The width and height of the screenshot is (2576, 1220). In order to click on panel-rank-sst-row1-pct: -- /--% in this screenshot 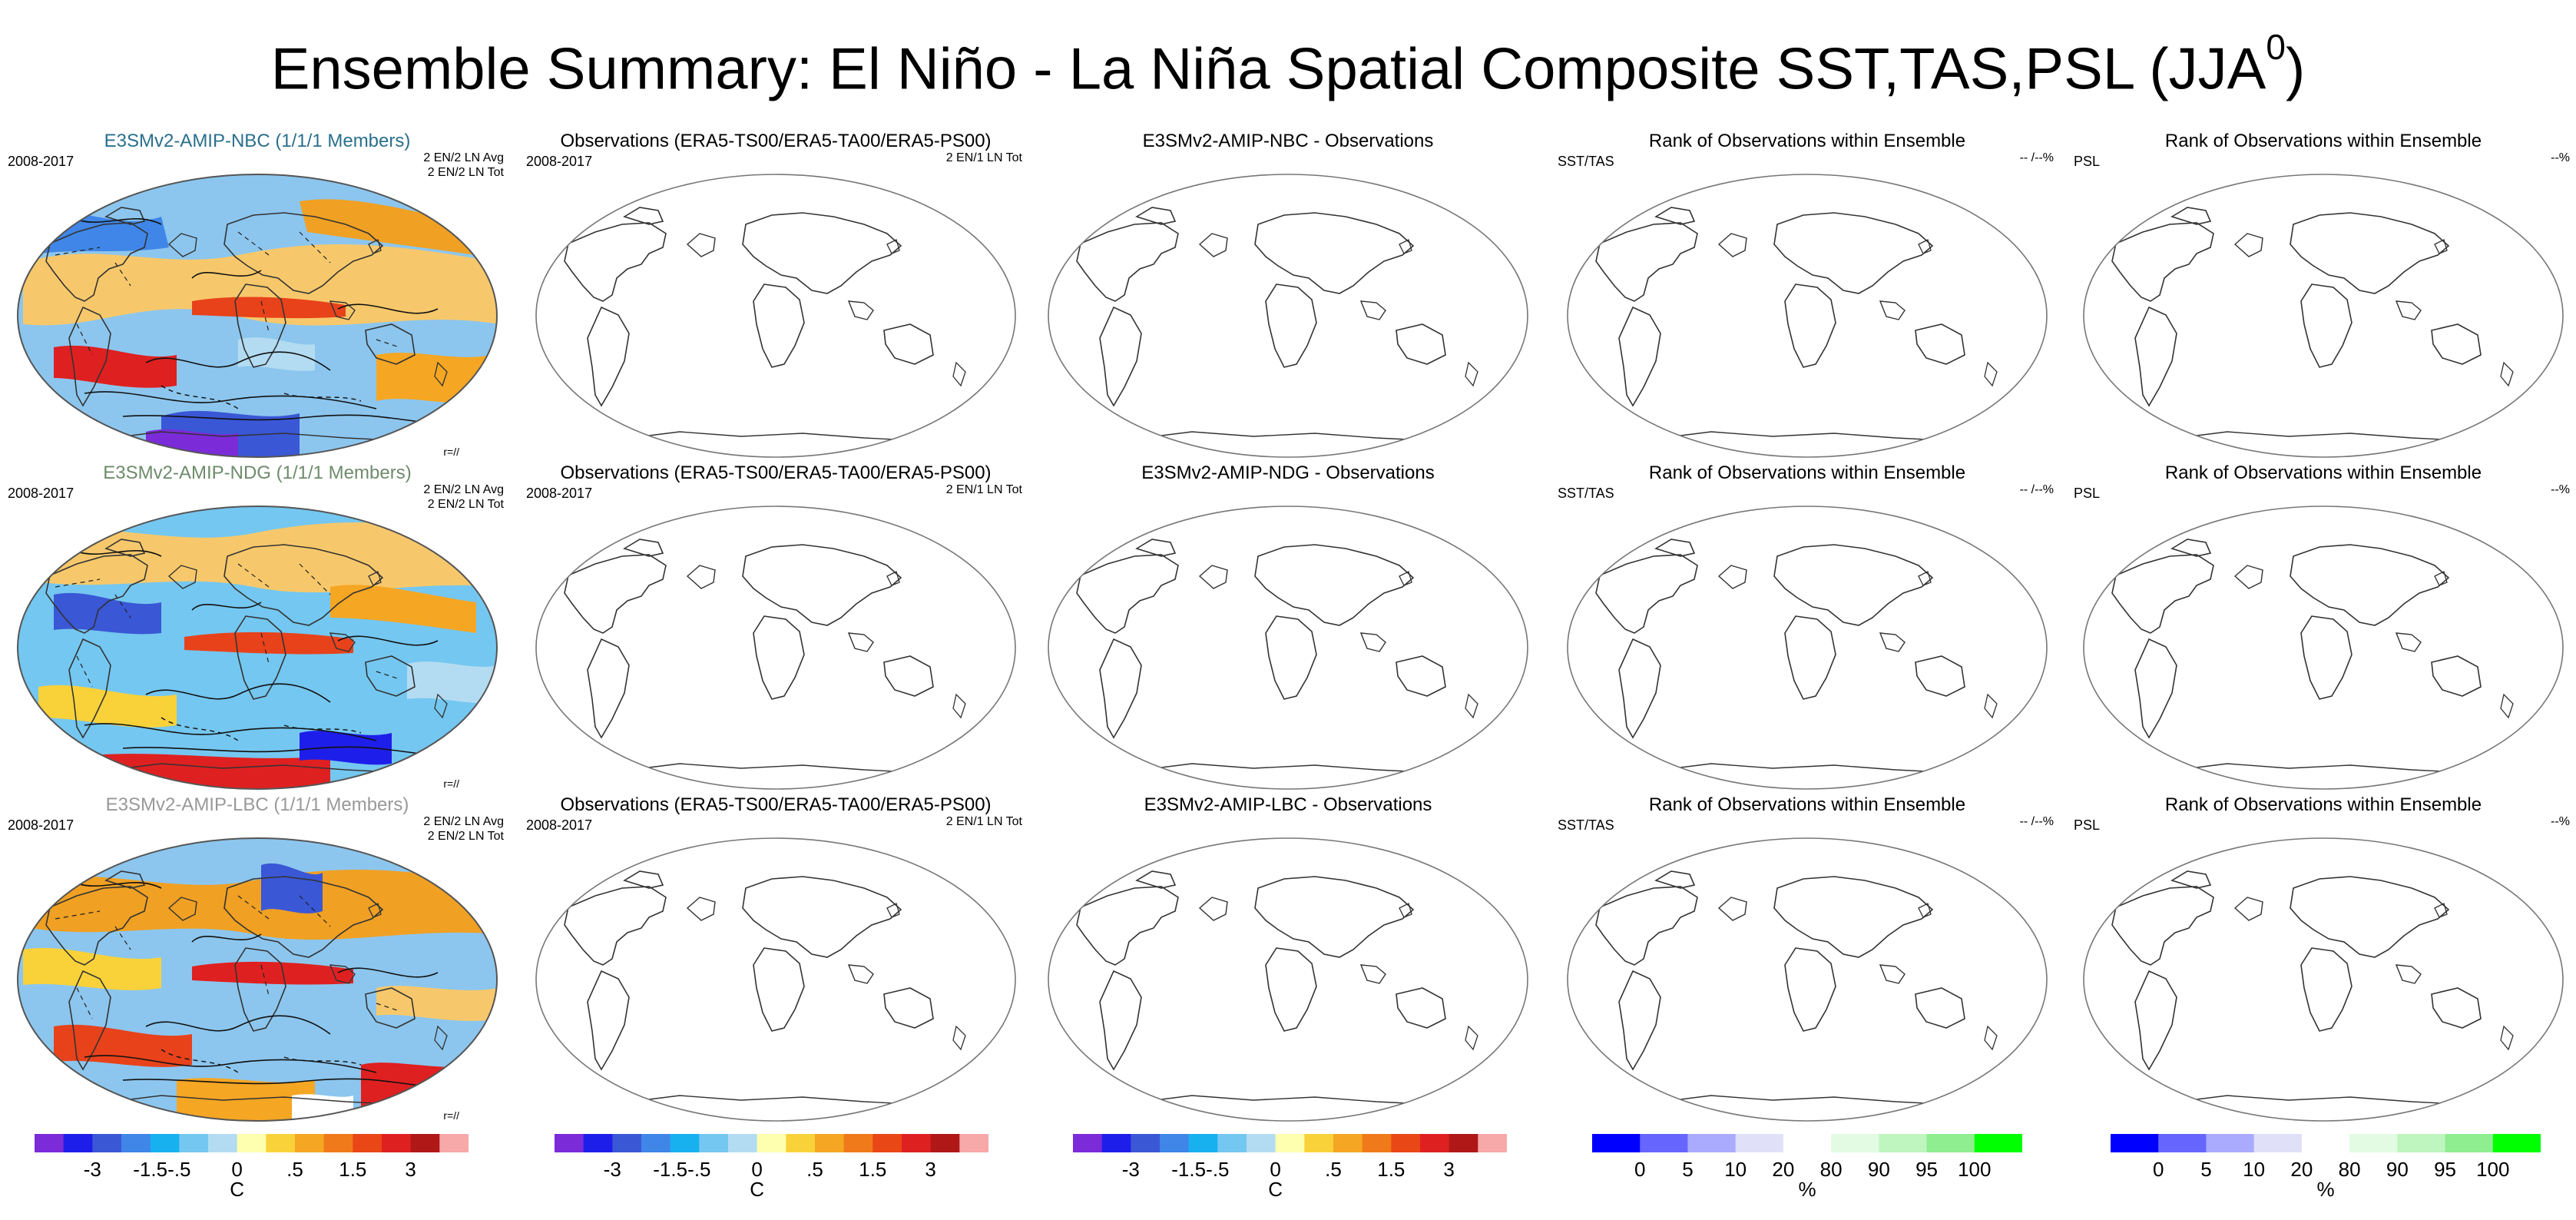, I will do `click(2037, 157)`.